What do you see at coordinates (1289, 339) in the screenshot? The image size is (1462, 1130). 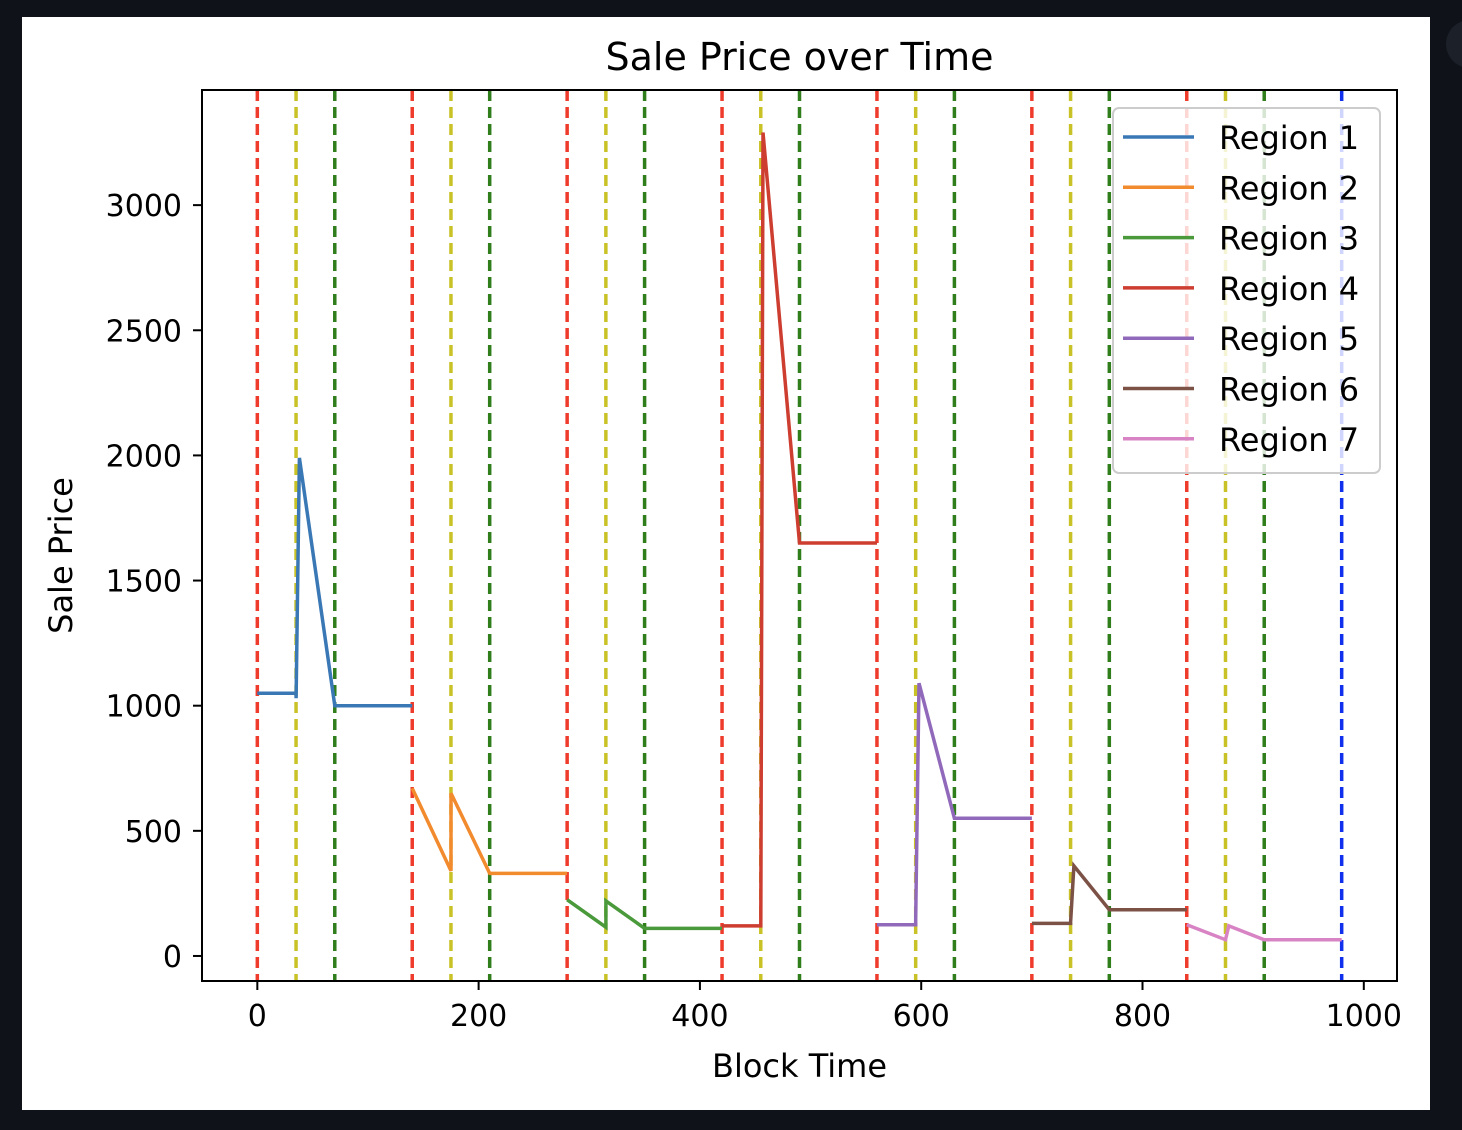 I see `legend-label-5: Region 5` at bounding box center [1289, 339].